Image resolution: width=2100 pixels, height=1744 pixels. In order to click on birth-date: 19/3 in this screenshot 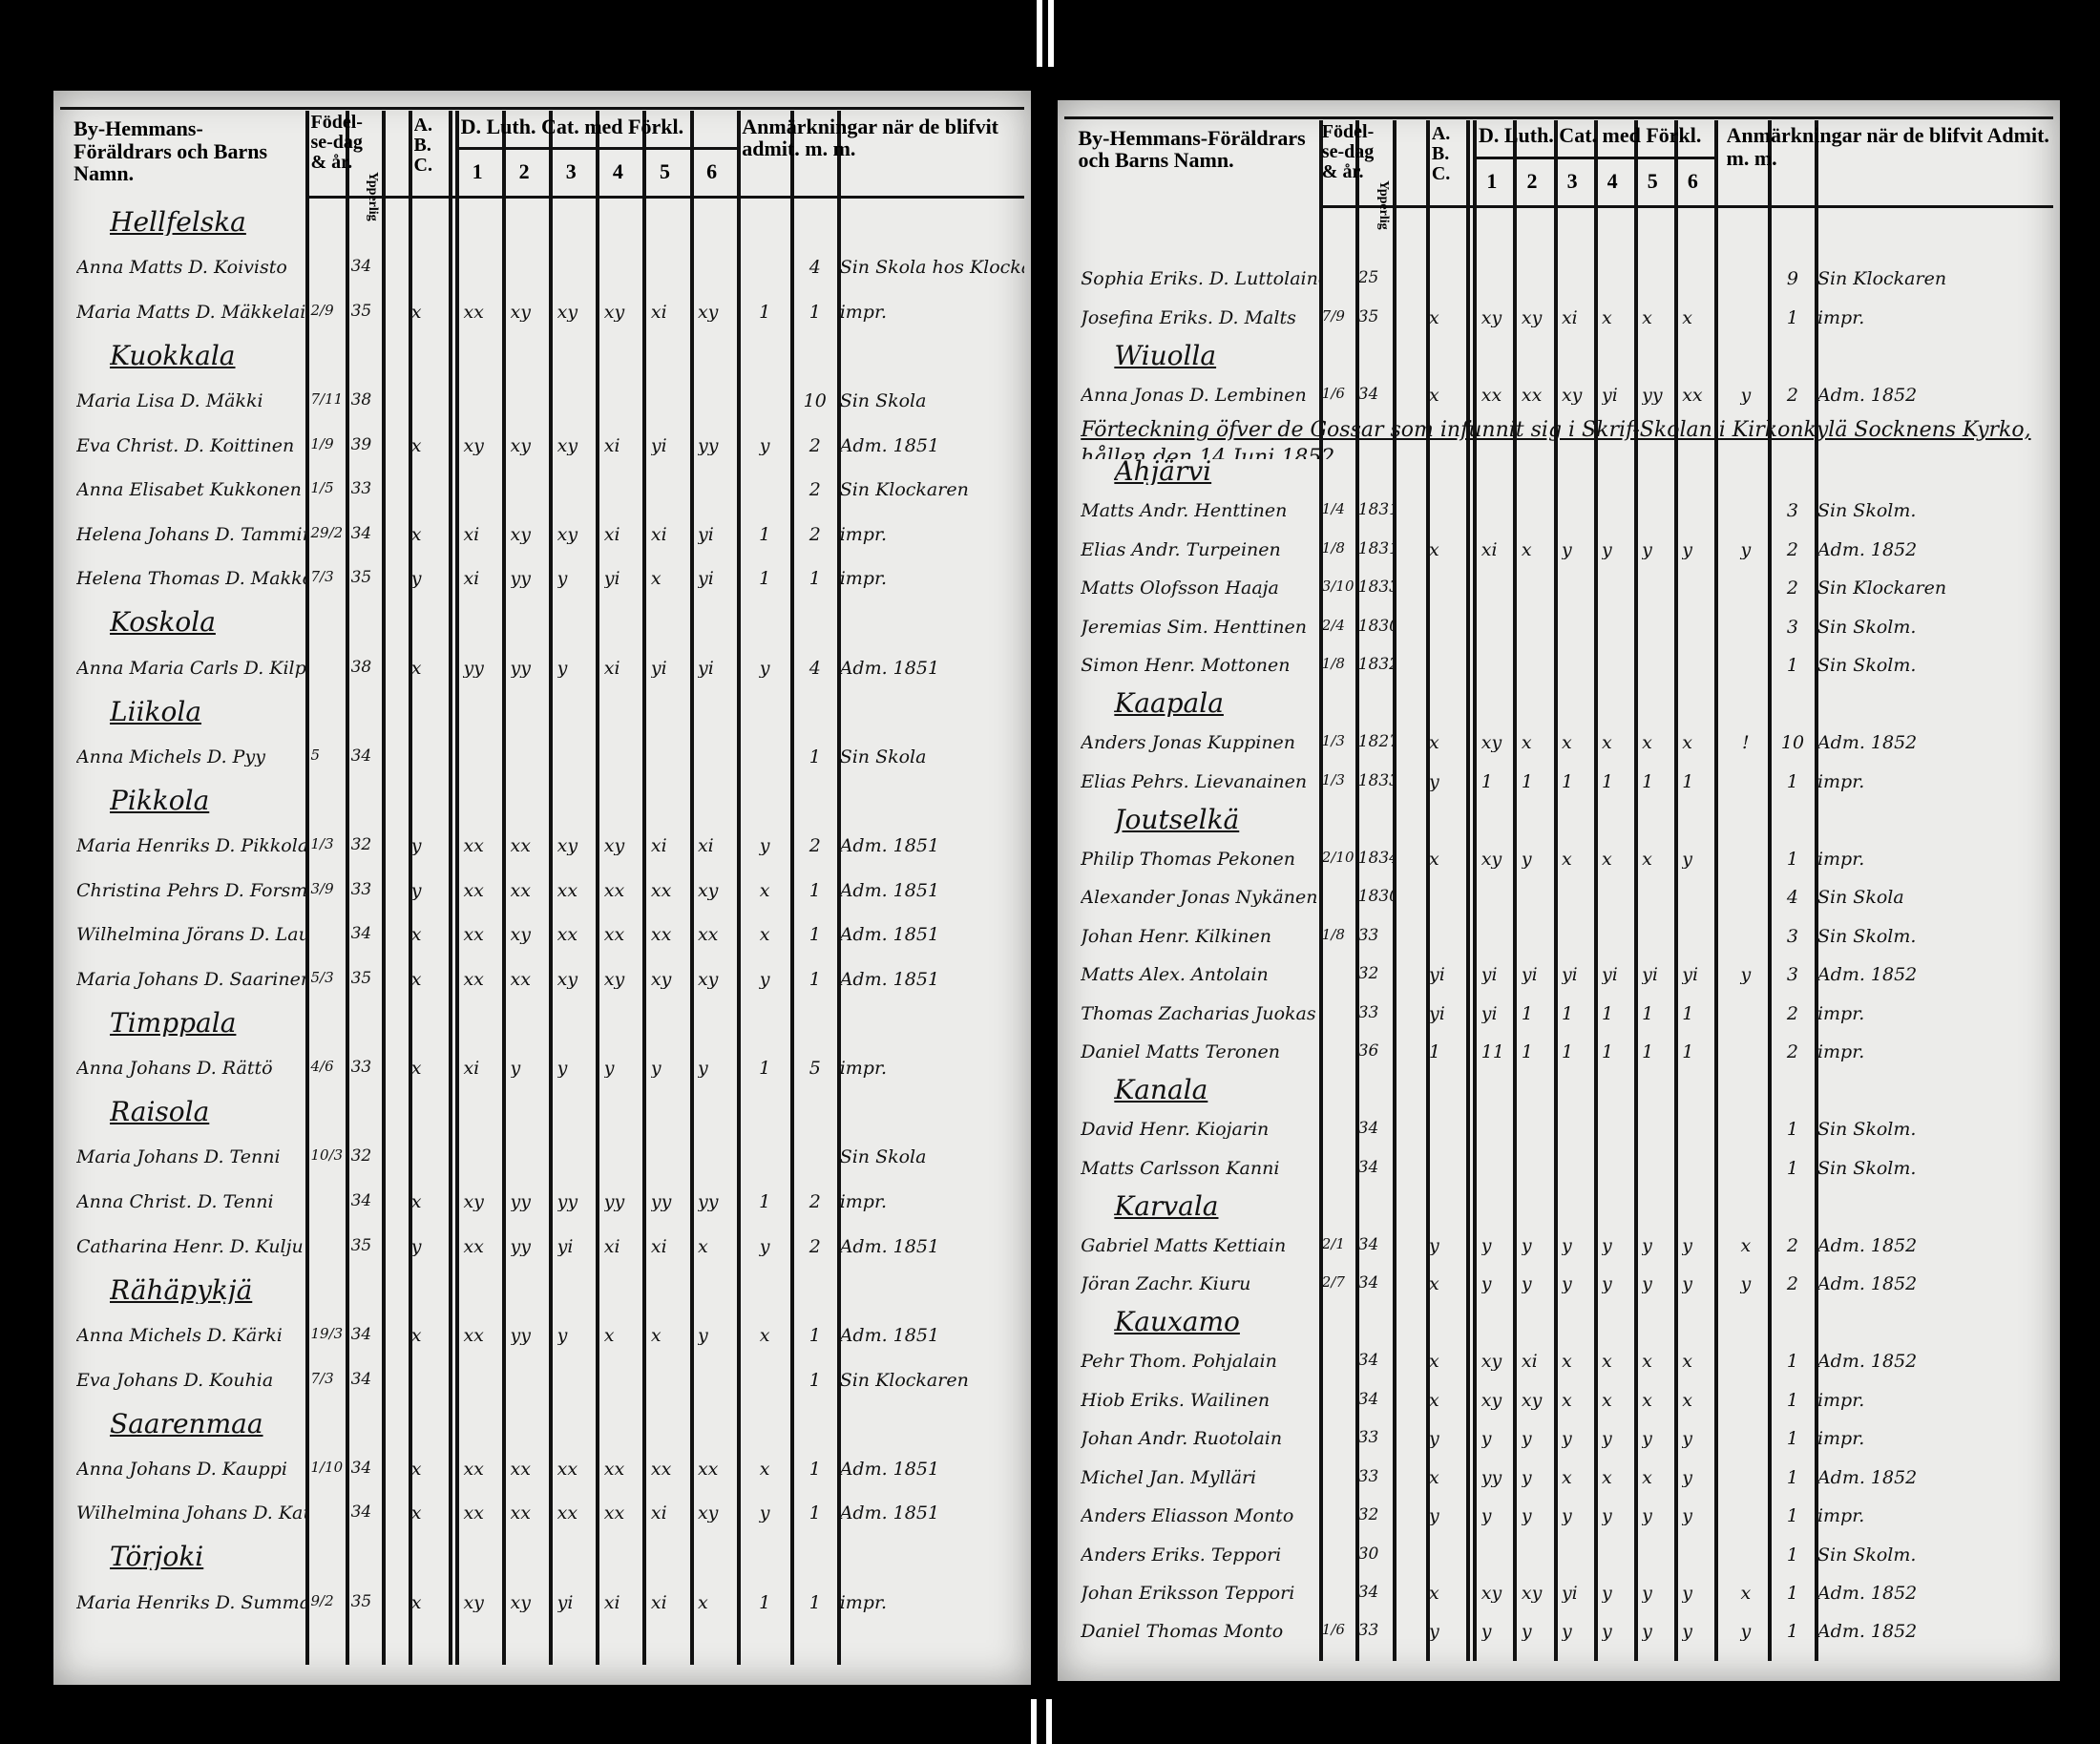, I will do `click(327, 1333)`.